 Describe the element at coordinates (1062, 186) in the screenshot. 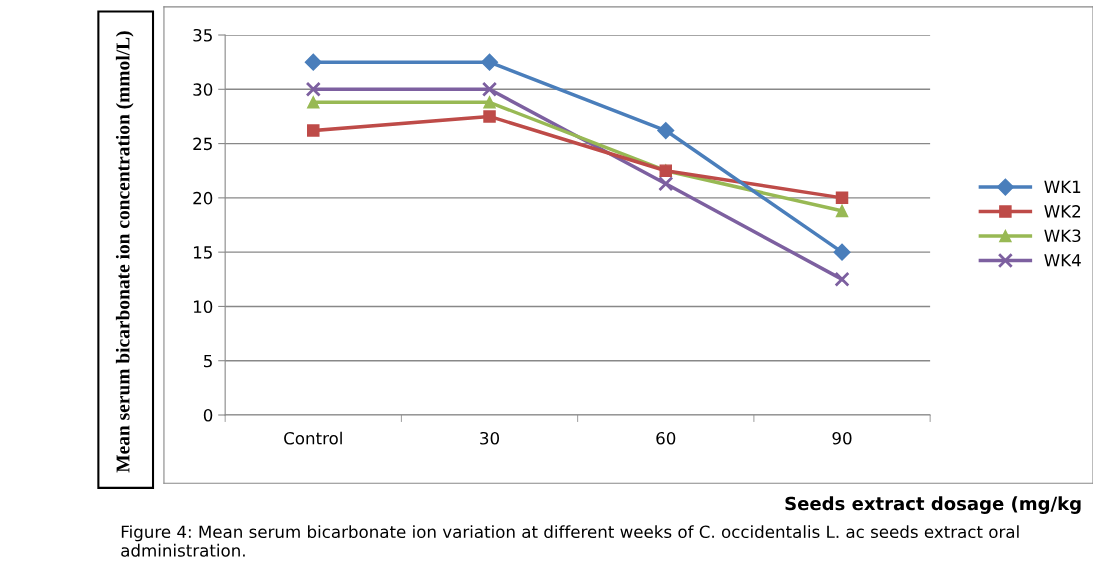

I see `legend-label: WK1` at that location.